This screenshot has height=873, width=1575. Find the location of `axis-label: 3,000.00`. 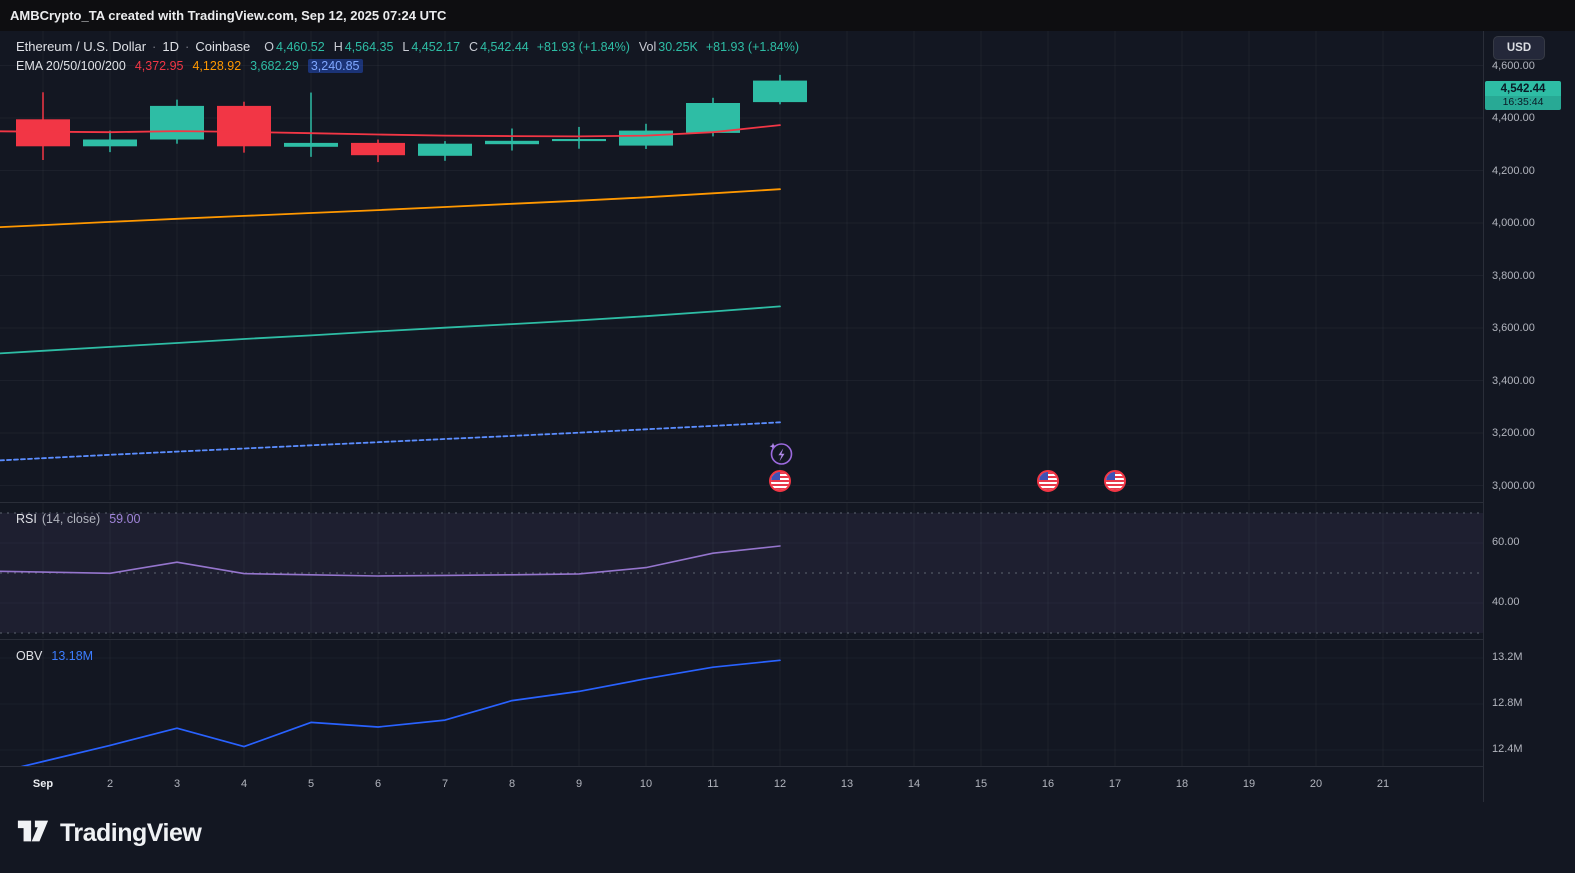

axis-label: 3,000.00 is located at coordinates (1513, 485).